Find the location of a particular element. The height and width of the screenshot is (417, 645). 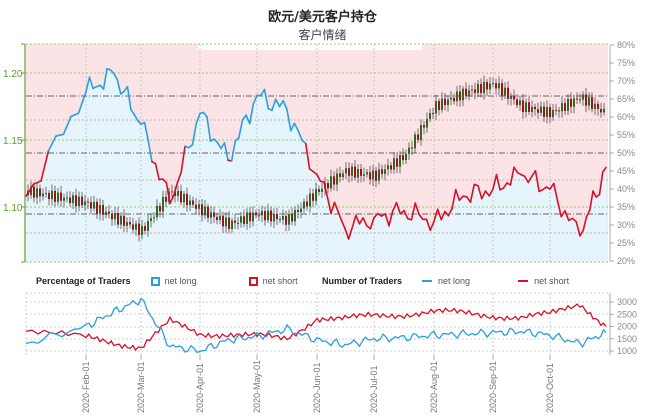

number-legend: Number of Traders net long net short is located at coordinates (458, 281).